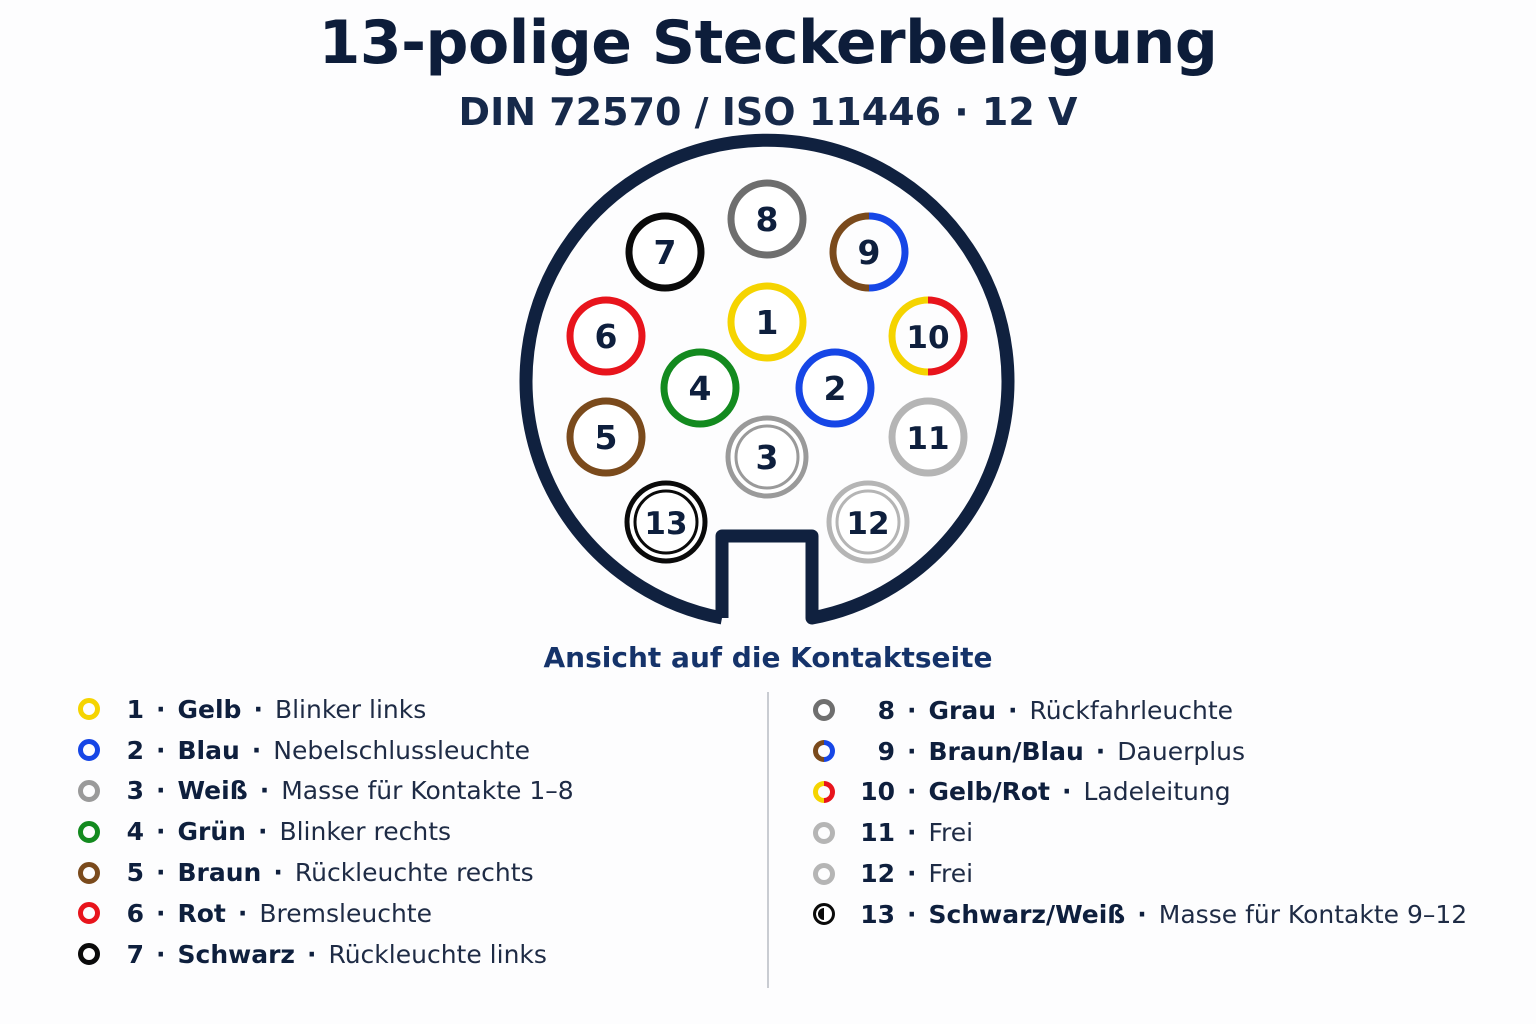 The height and width of the screenshot is (1024, 1536). I want to click on pin-number: 5, so click(606, 437).